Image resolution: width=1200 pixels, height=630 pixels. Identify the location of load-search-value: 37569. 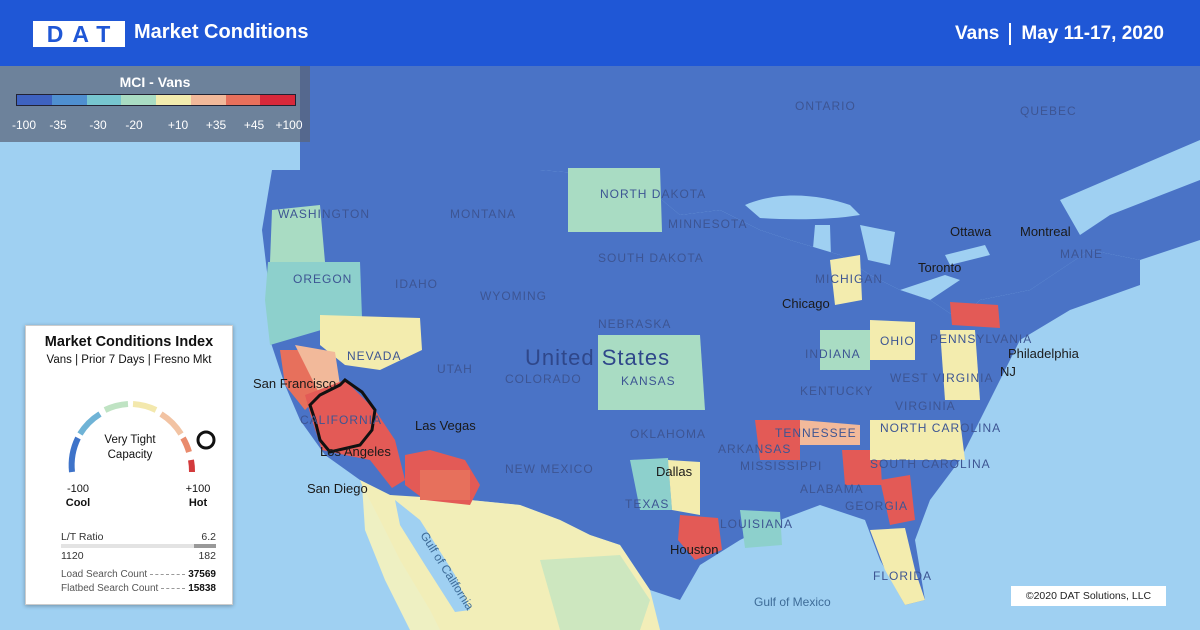
(202, 574).